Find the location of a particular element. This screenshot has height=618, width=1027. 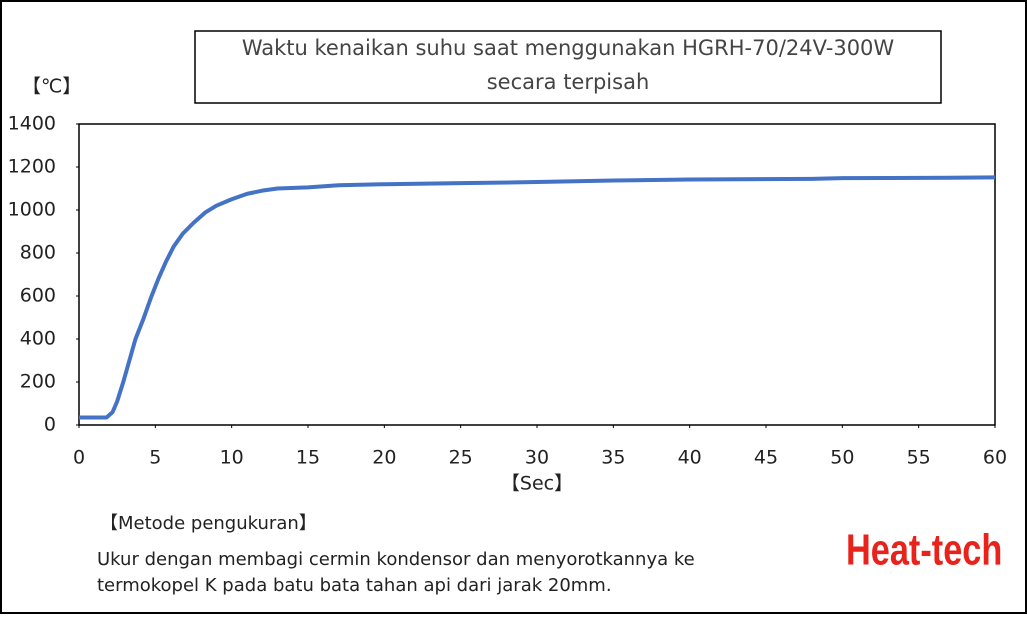

x-tick-label: 55 is located at coordinates (919, 458).